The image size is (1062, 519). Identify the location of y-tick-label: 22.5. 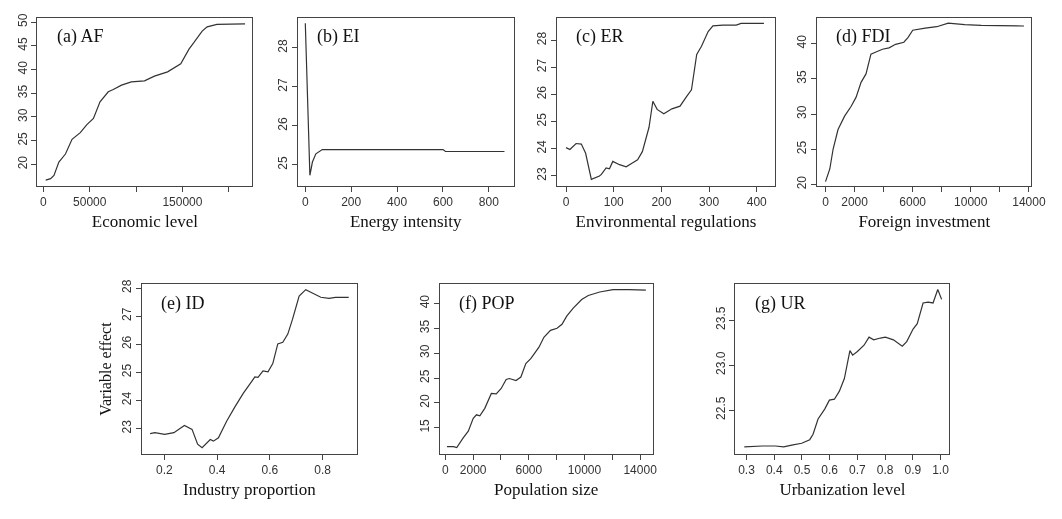
(720, 408).